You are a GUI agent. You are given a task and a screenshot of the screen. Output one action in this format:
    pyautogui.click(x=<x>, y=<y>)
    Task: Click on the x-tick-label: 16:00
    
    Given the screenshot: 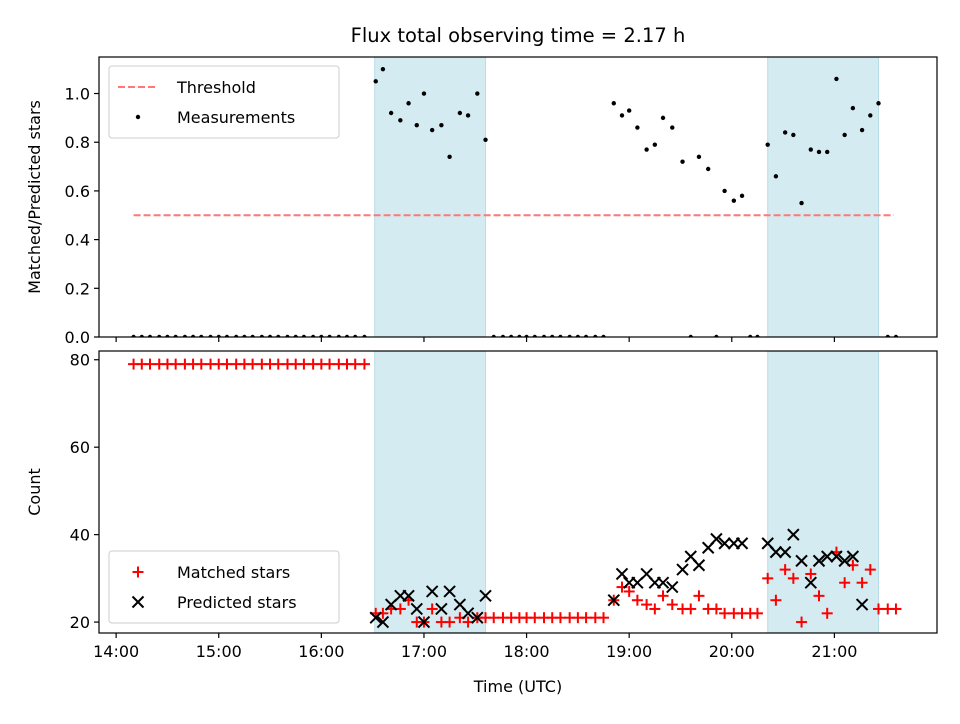 What is the action you would take?
    pyautogui.click(x=321, y=651)
    